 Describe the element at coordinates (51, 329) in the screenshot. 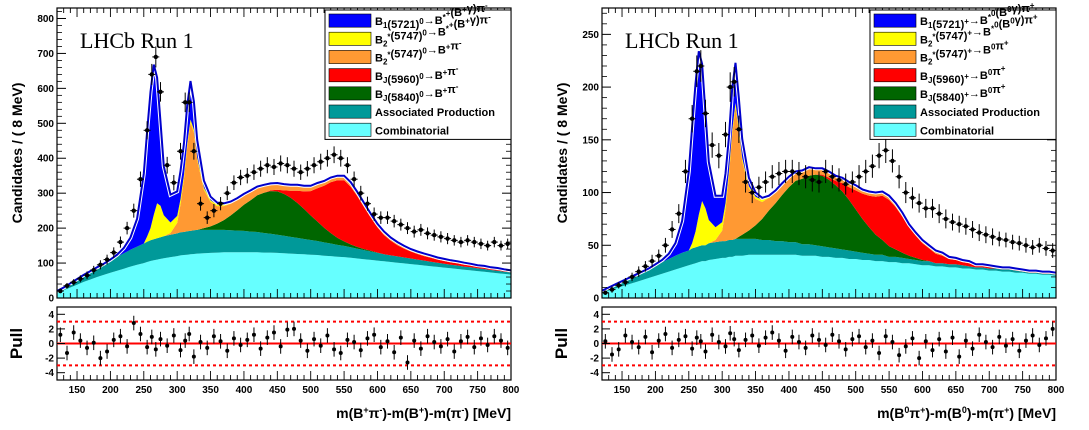

I see `pull-y-tick-label: 2` at that location.